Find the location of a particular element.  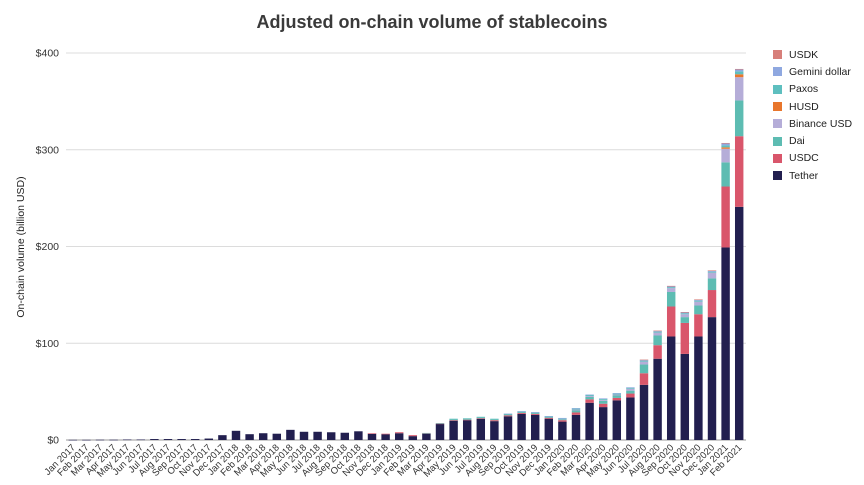

legend-item-tether: Tether is located at coordinates (812, 175).